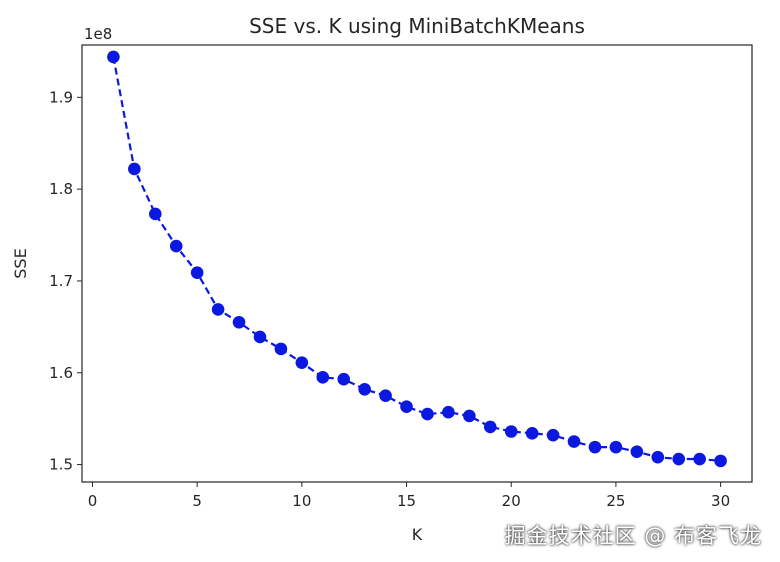 Image resolution: width=780 pixels, height=562 pixels. What do you see at coordinates (61, 373) in the screenshot?
I see `y-tick-label: 1.6` at bounding box center [61, 373].